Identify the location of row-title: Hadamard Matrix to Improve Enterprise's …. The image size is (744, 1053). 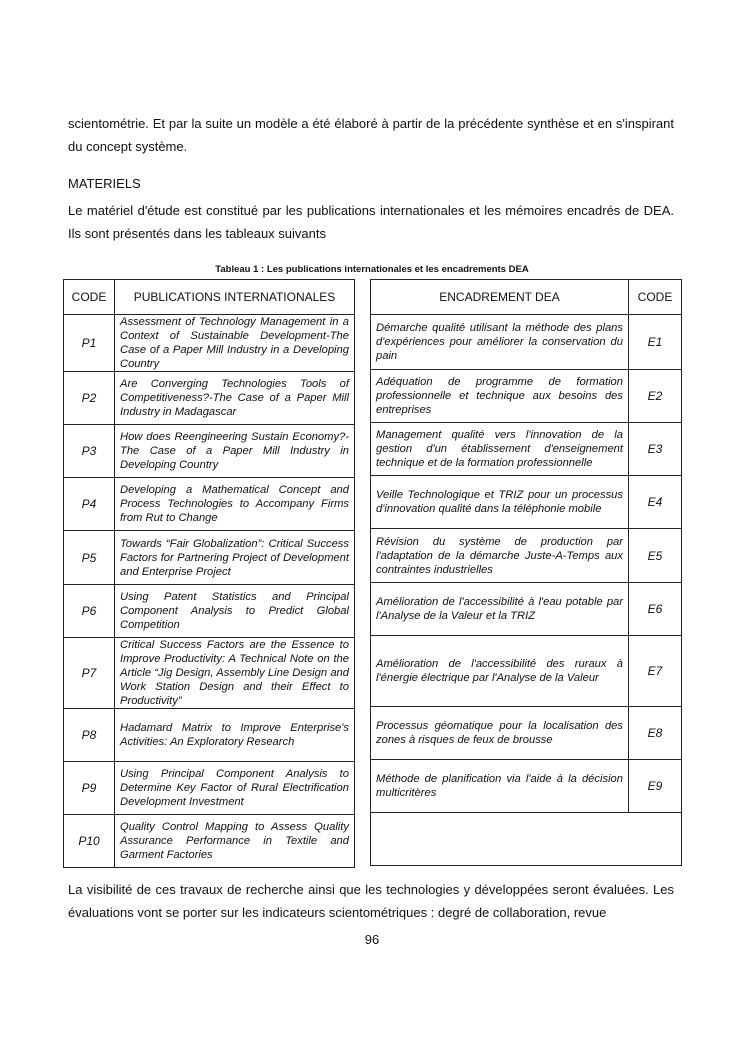
(234, 735).